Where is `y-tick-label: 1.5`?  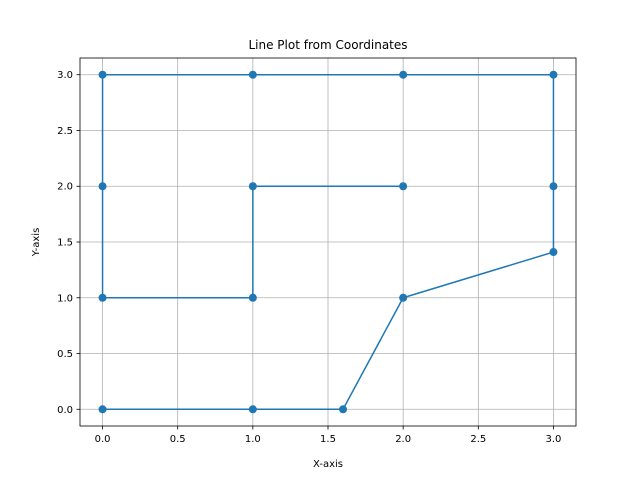
y-tick-label: 1.5 is located at coordinates (65, 243).